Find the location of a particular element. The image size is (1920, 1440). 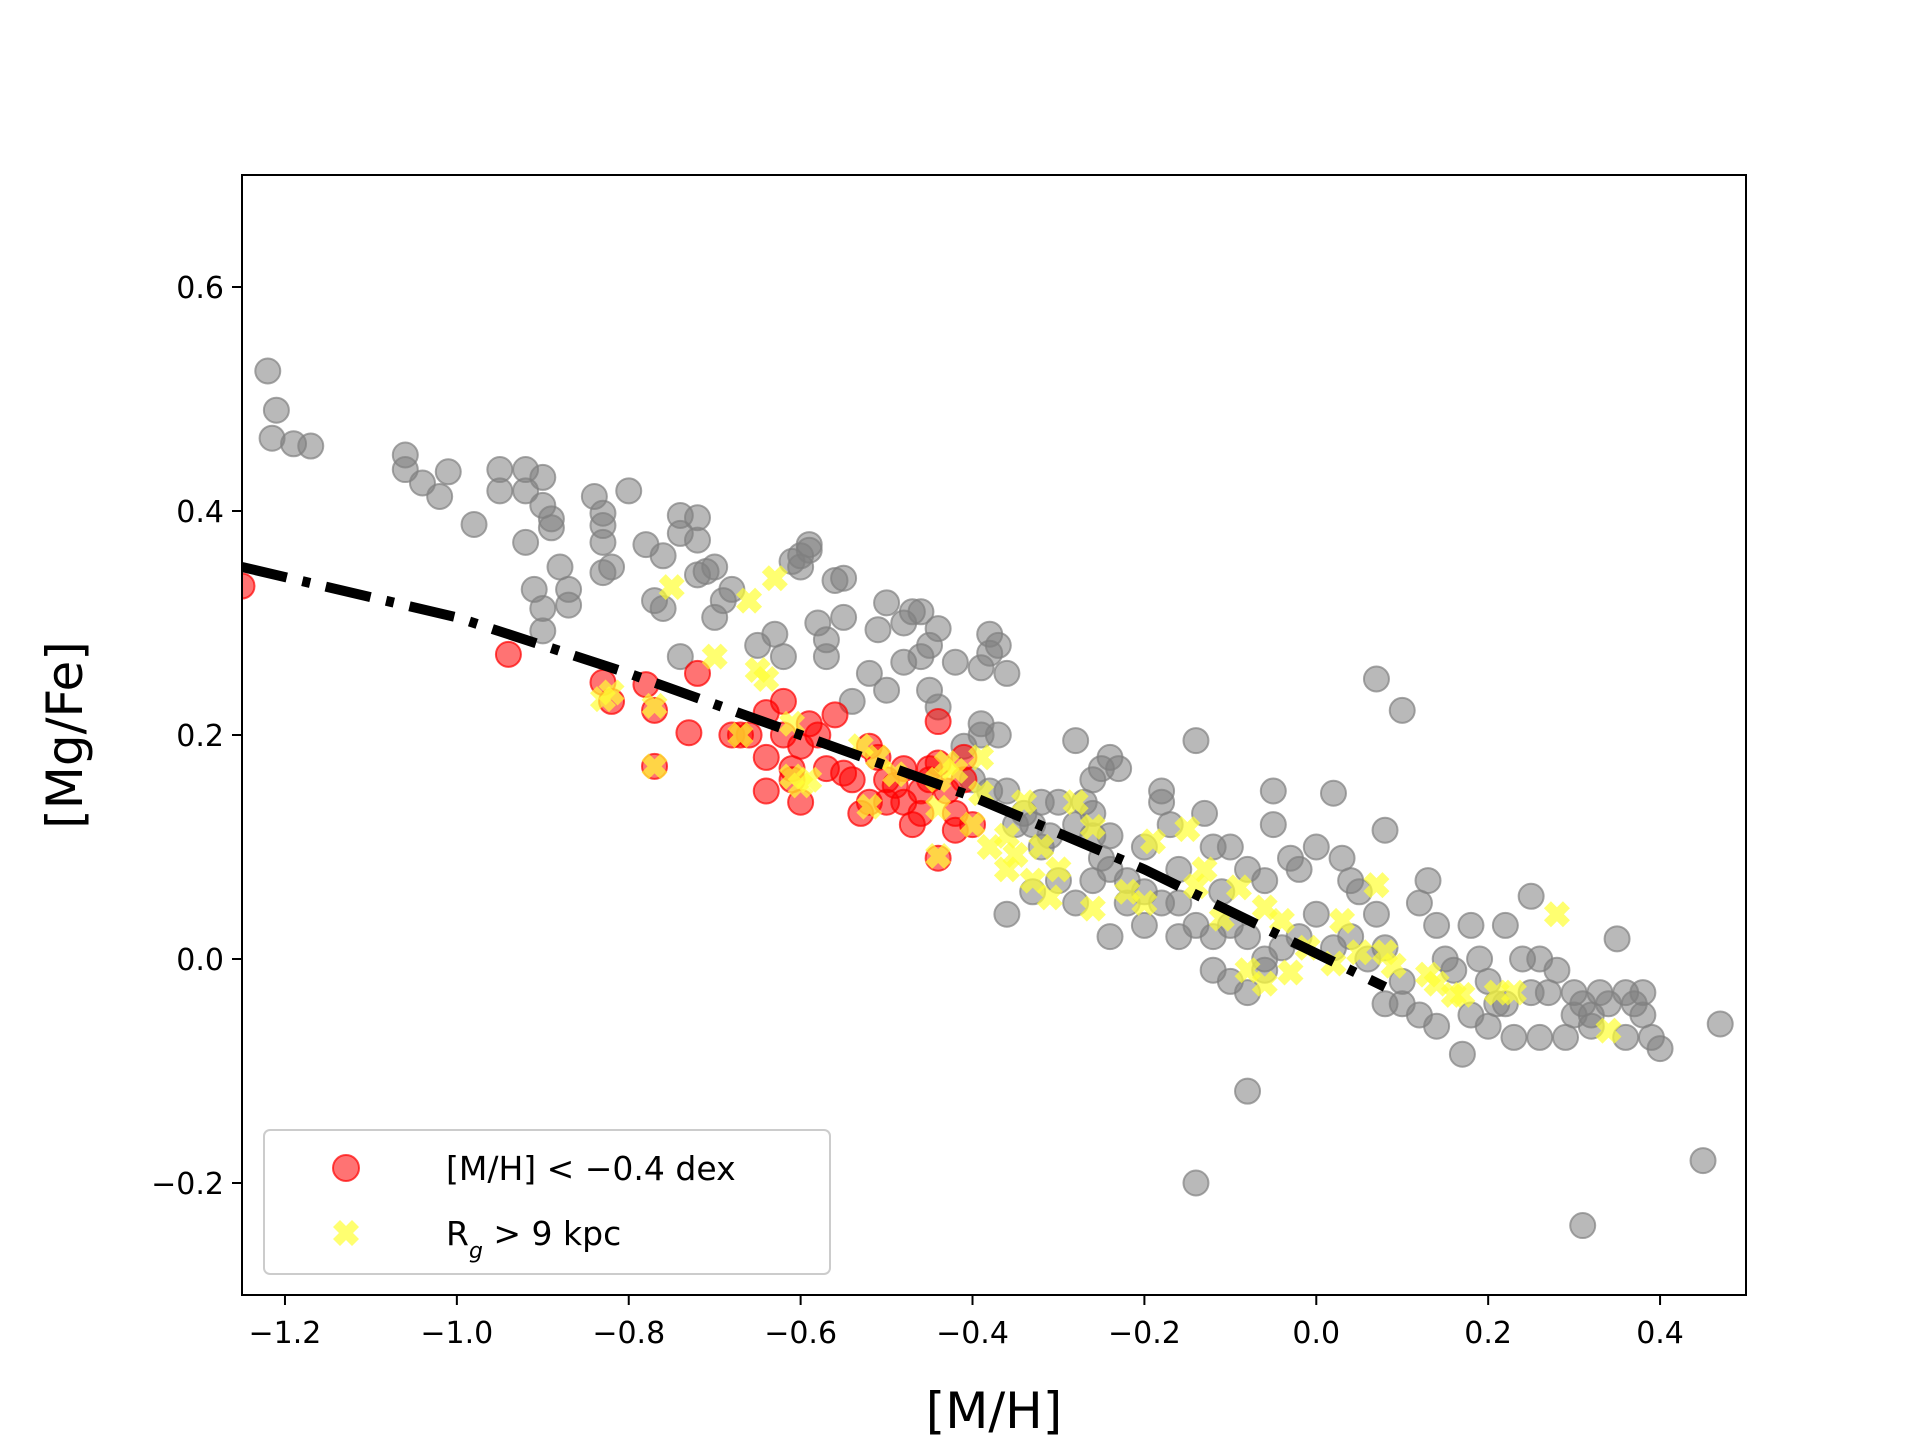

x-tick-label: −0.2 is located at coordinates (1144, 1333).